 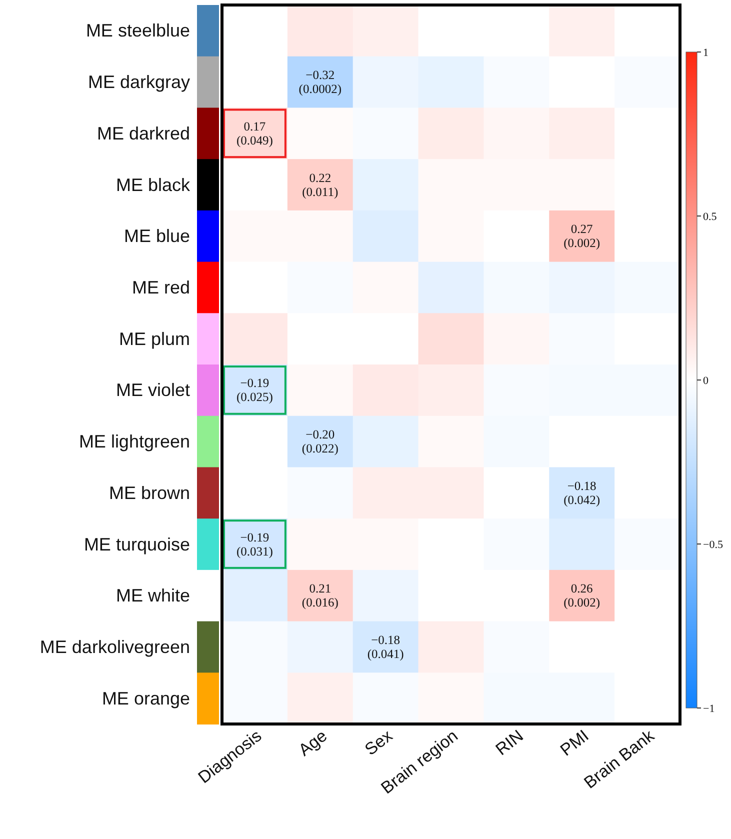 What do you see at coordinates (320, 82) in the screenshot?
I see `data-label: −0.32 (0.0002)` at bounding box center [320, 82].